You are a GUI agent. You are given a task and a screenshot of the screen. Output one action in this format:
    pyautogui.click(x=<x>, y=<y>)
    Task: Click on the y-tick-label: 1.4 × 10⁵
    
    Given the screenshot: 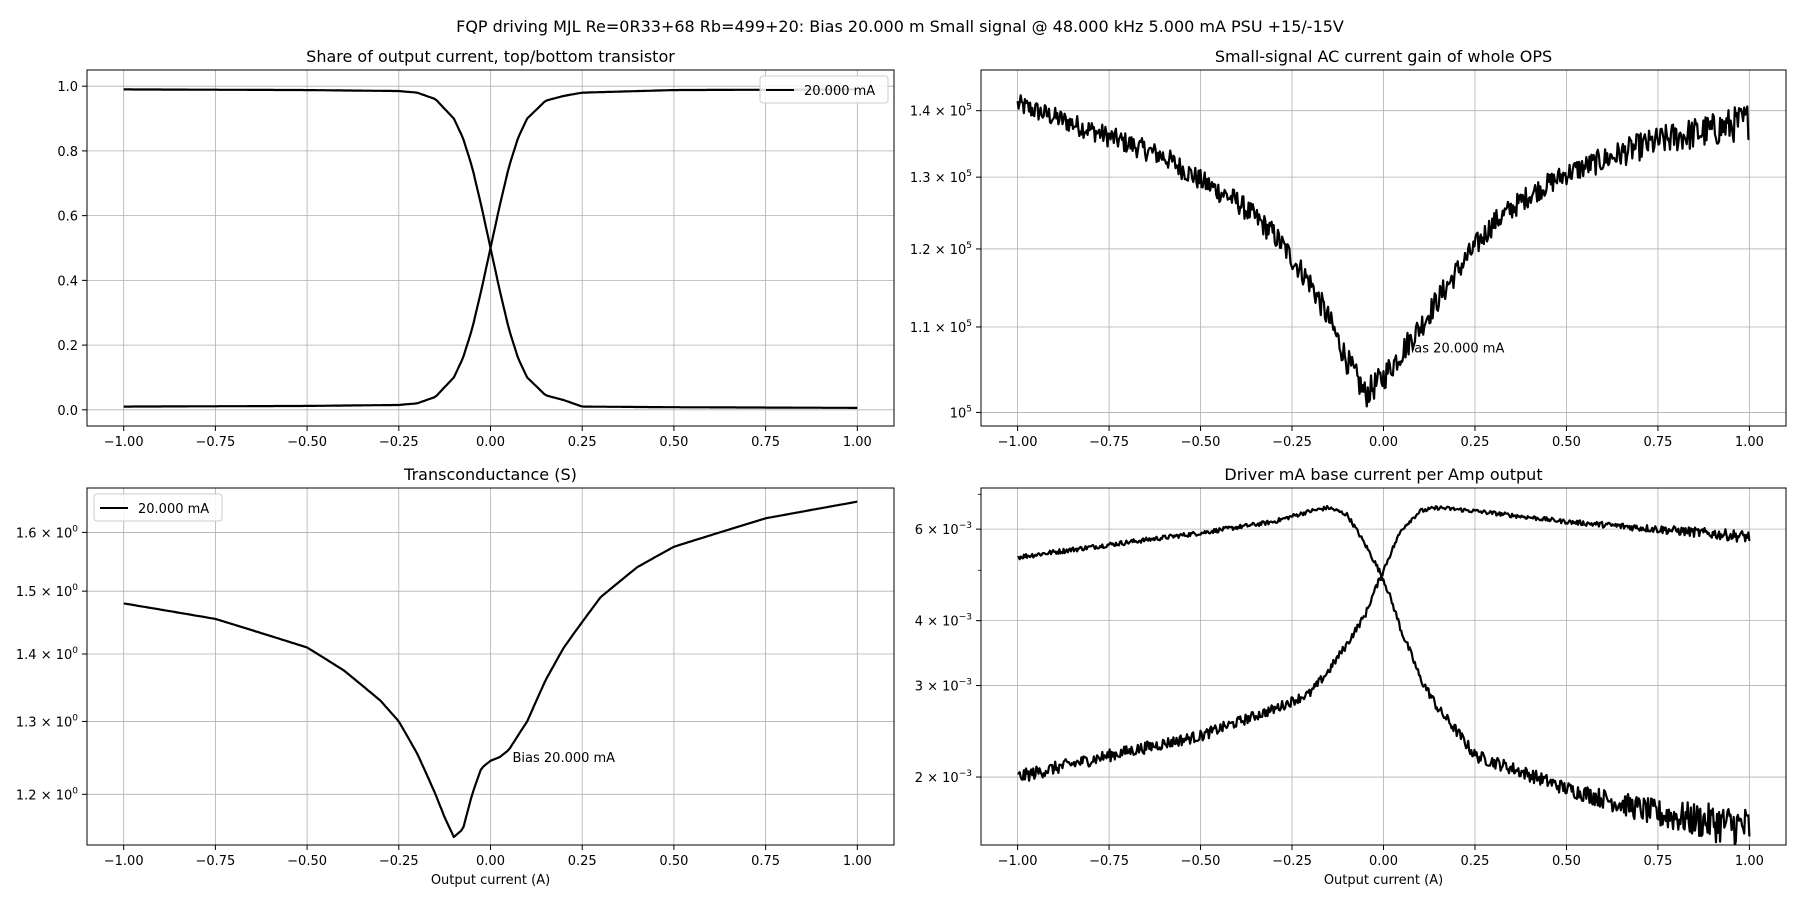 What is the action you would take?
    pyautogui.click(x=941, y=111)
    